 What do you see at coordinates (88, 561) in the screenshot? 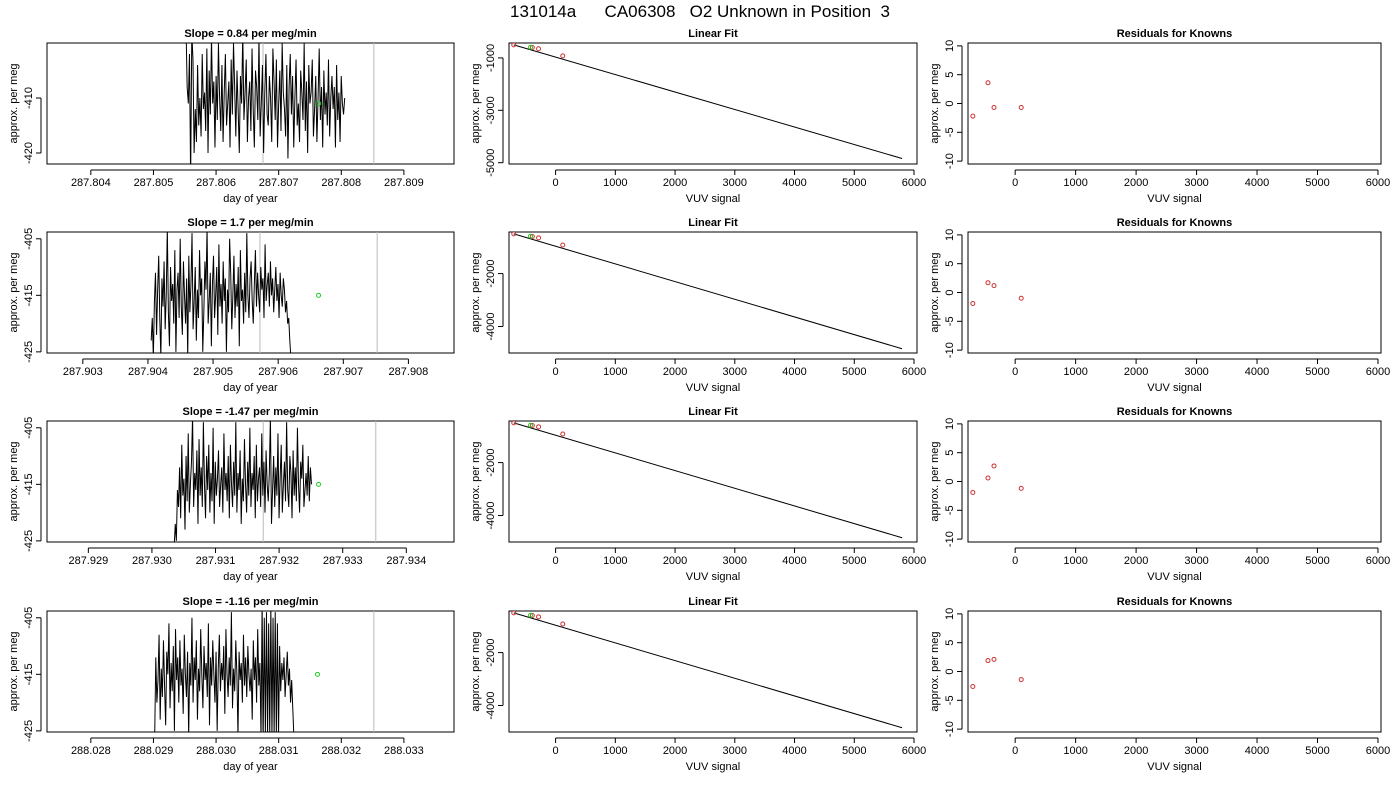
I see `x-tick-label: 287.929` at bounding box center [88, 561].